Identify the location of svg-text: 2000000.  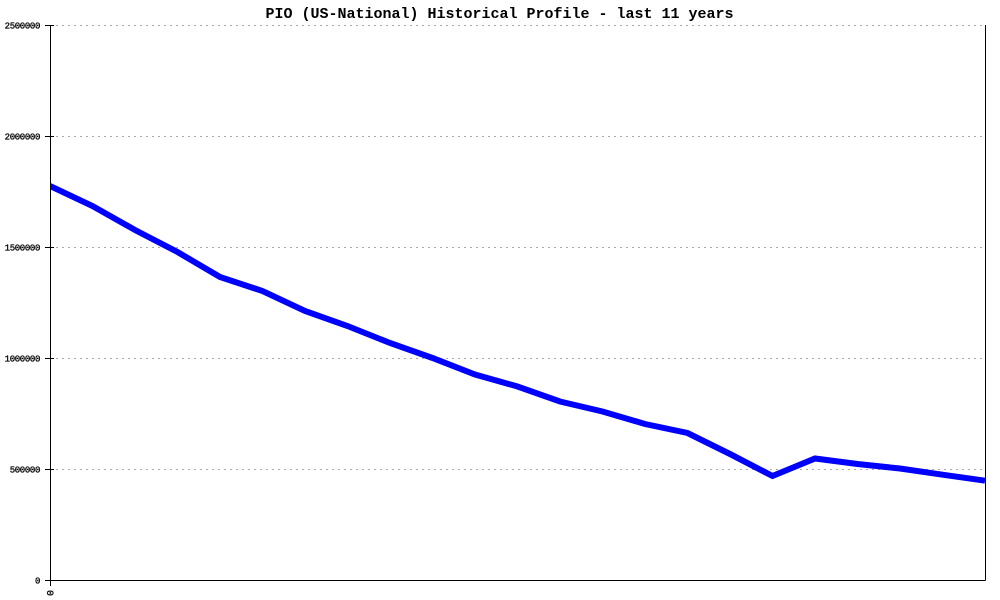
(22, 137).